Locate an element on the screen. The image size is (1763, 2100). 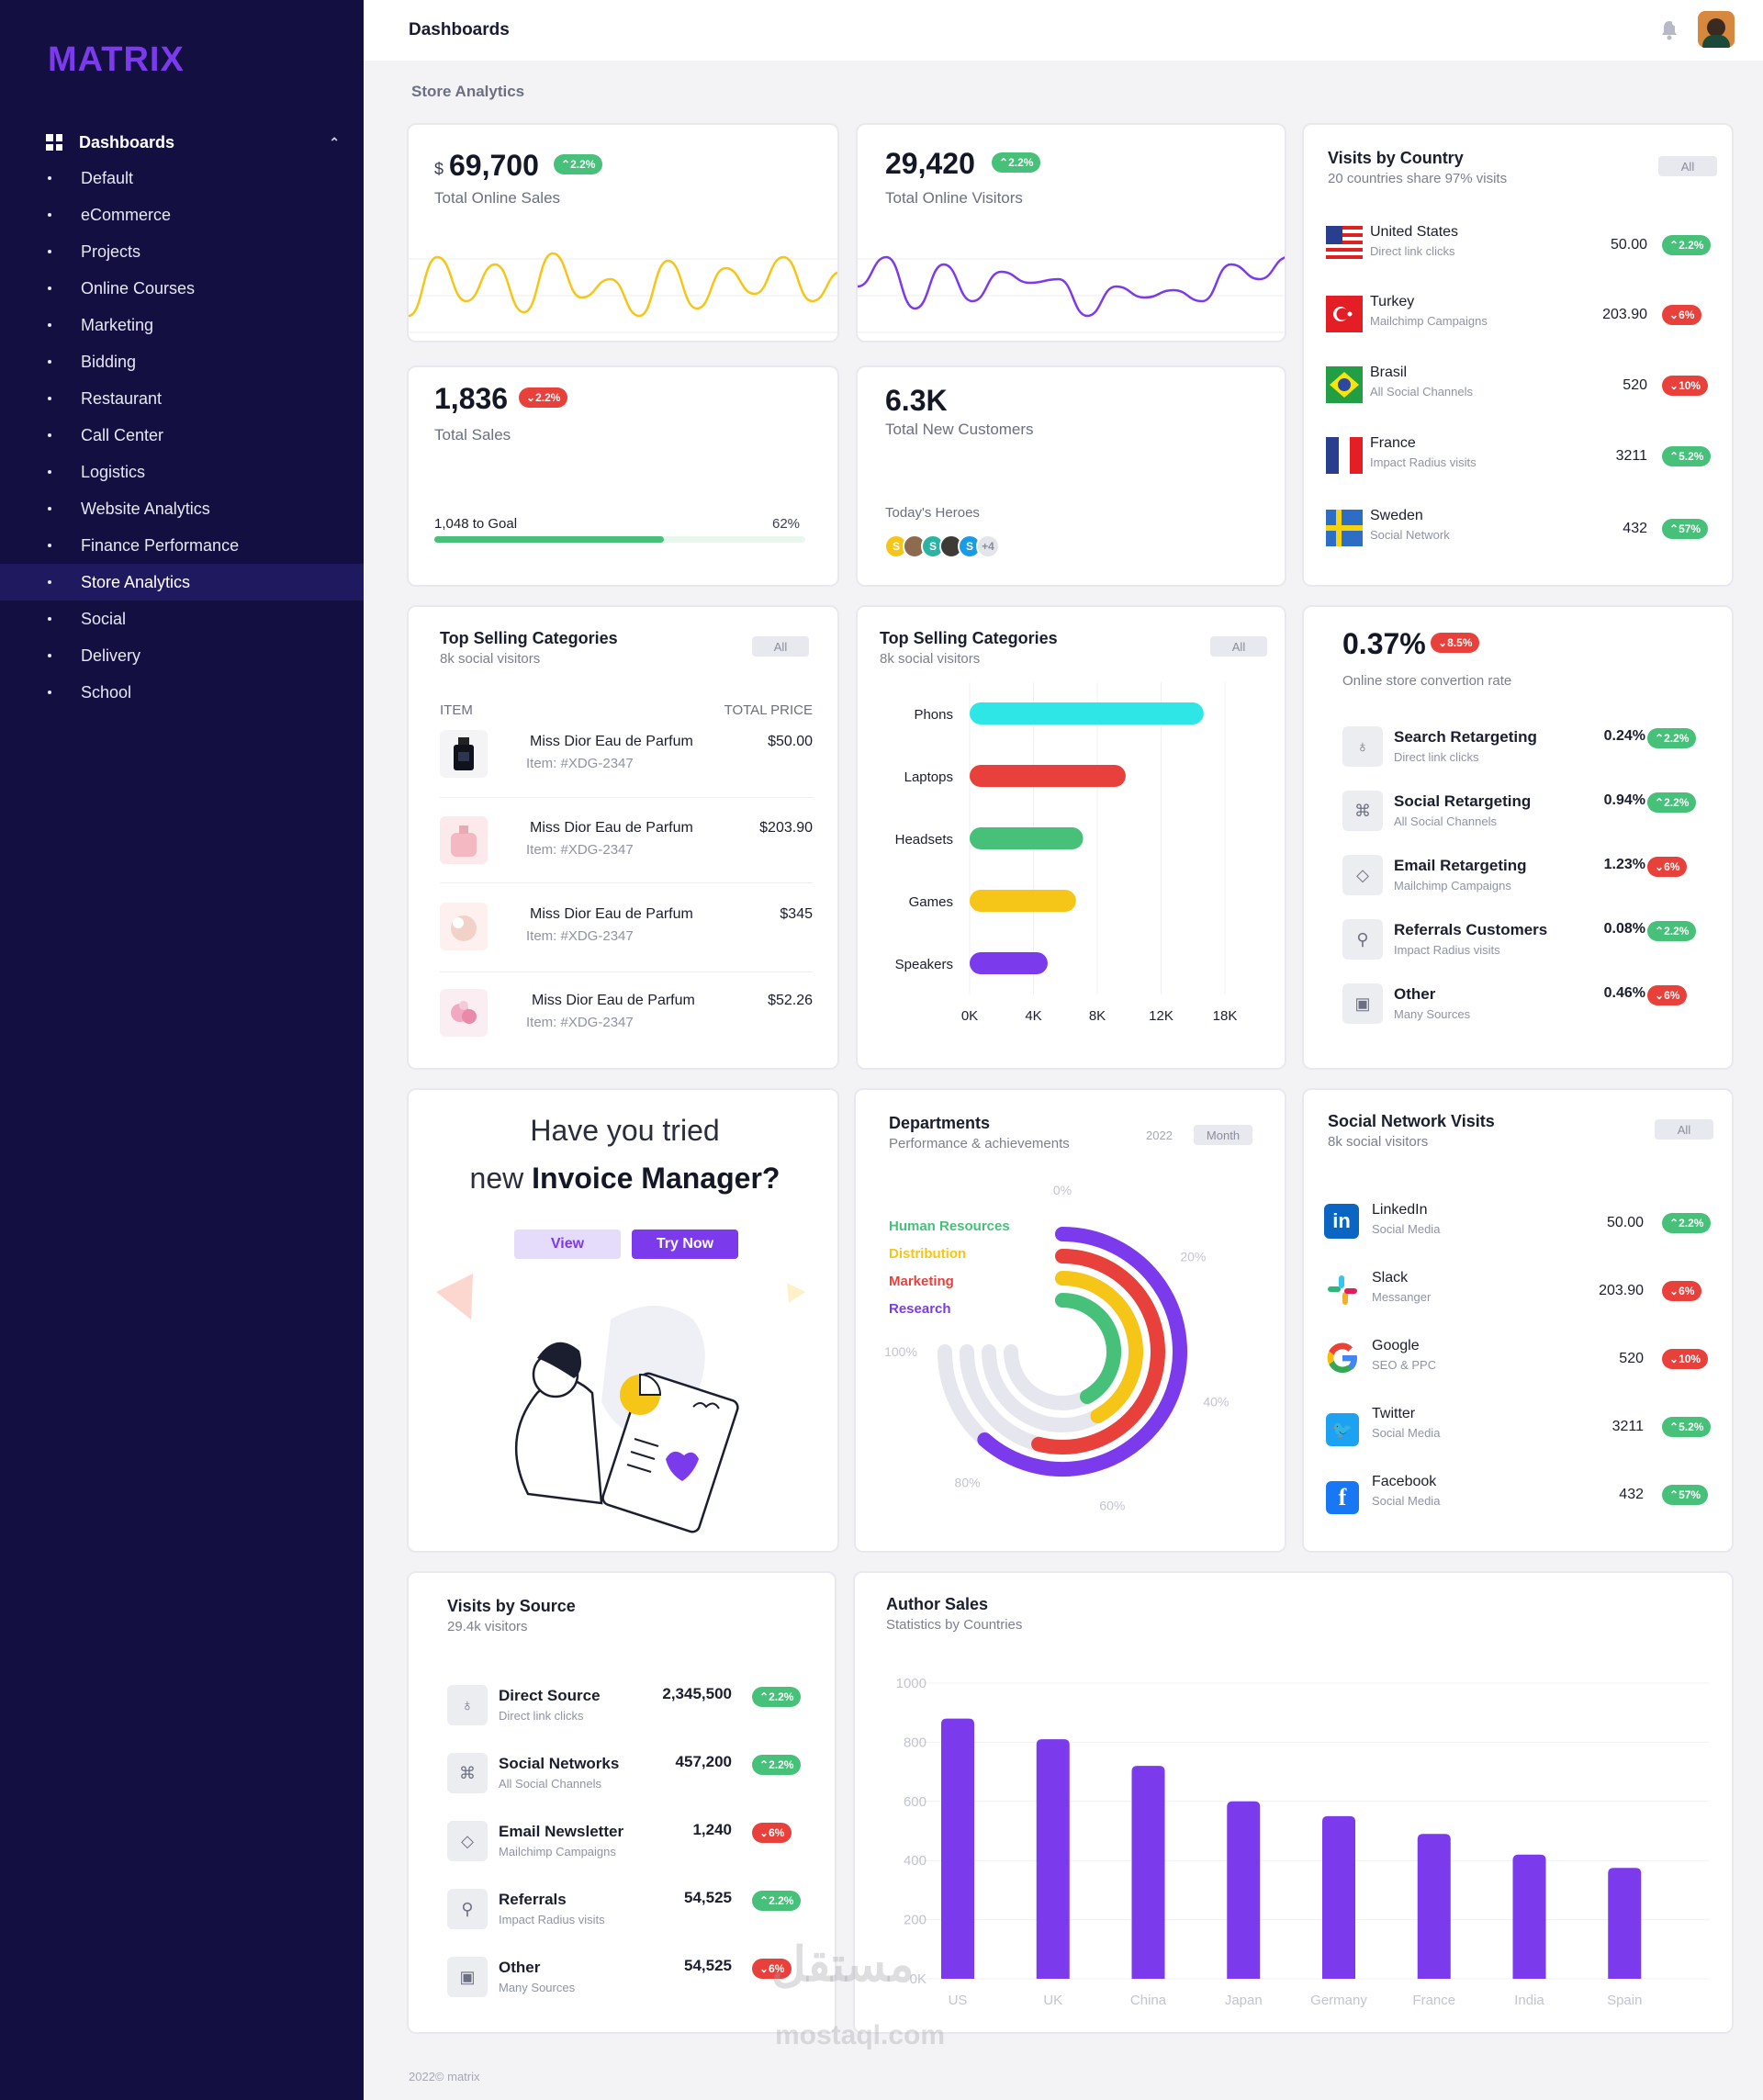
heroes-more: +4 is located at coordinates (988, 546).